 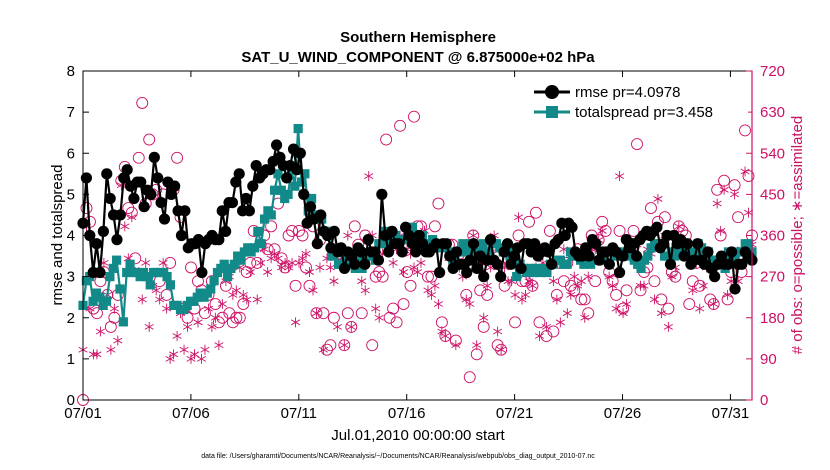 I want to click on y2-tick-label: 720, so click(x=772, y=71).